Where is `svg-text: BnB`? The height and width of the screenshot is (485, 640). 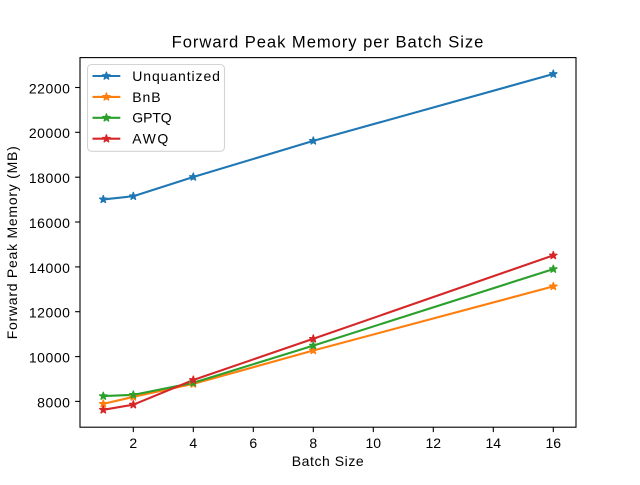 svg-text: BnB is located at coordinates (146, 97).